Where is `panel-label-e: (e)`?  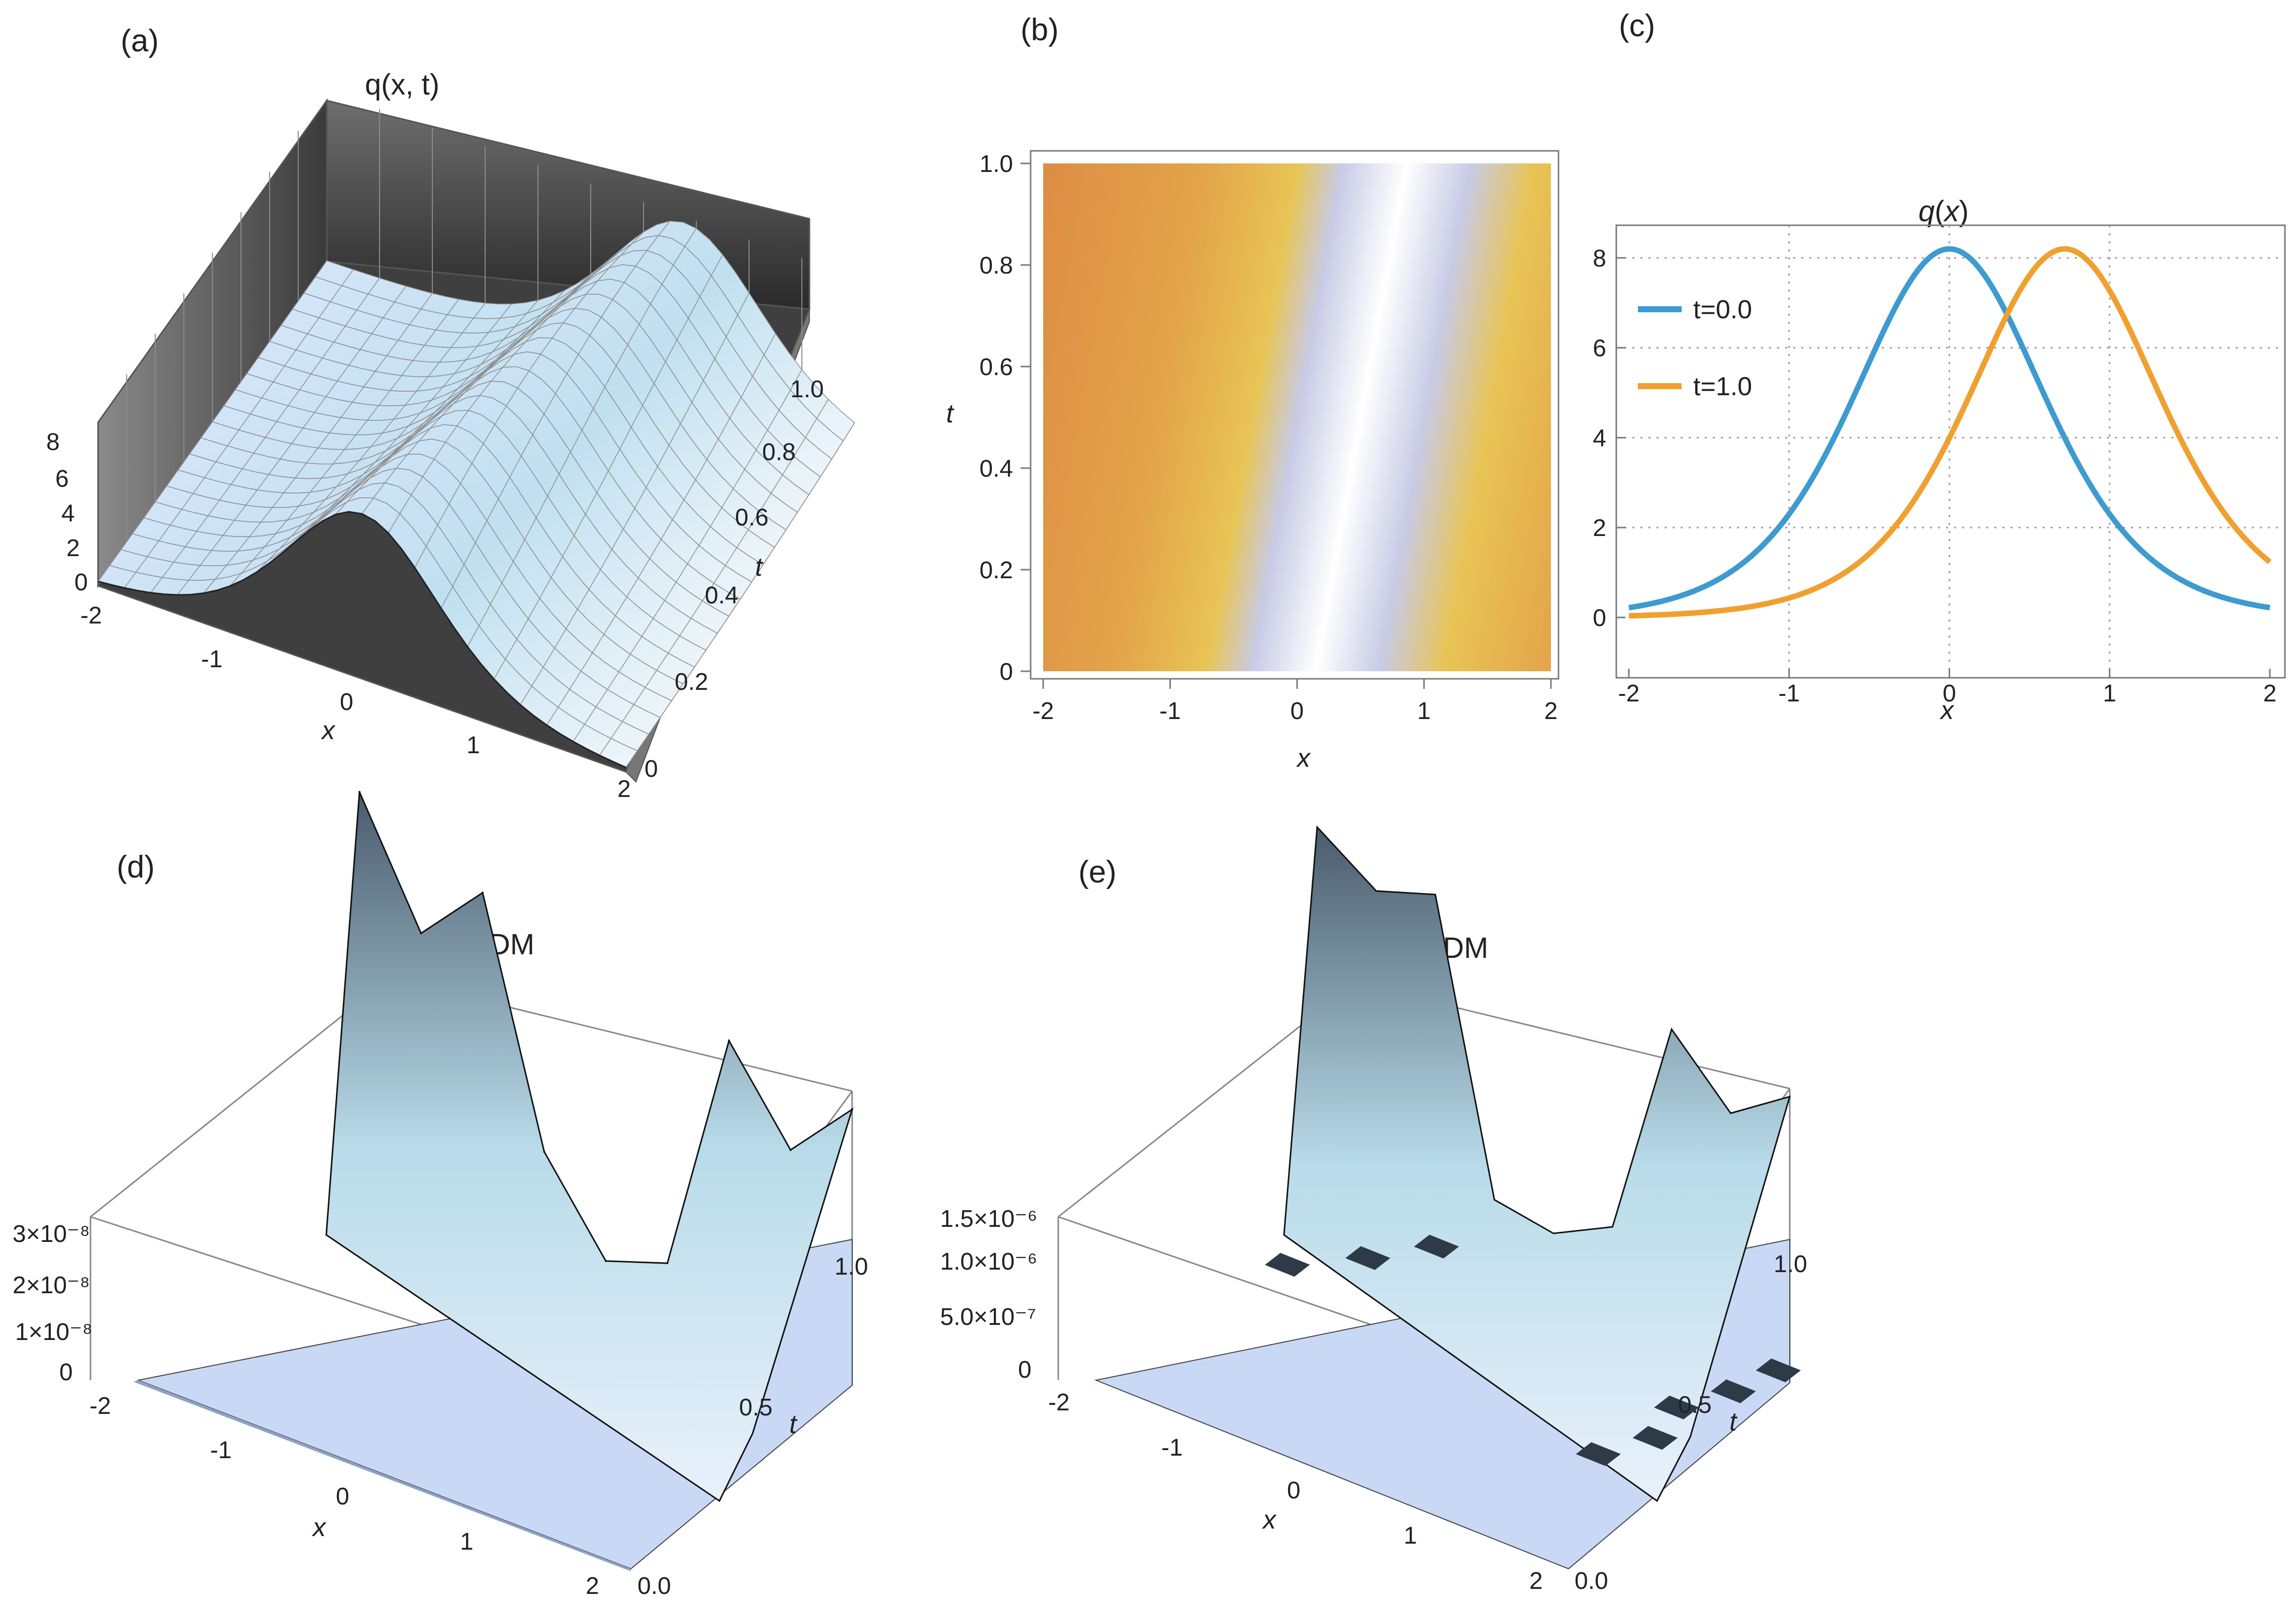 panel-label-e: (e) is located at coordinates (1097, 872).